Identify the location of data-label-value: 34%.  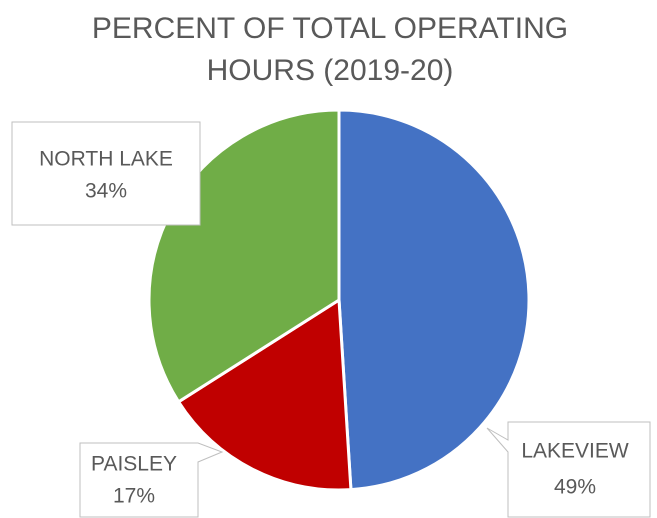
(106, 191).